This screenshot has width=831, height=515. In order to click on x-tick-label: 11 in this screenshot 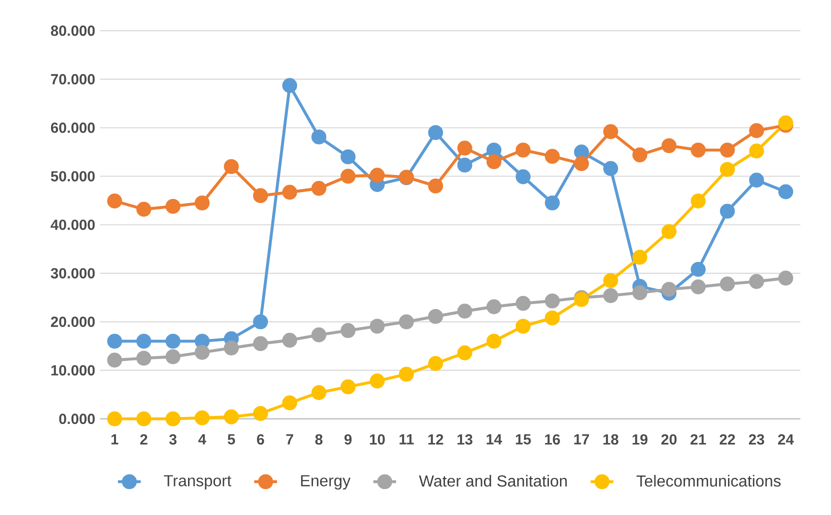, I will do `click(407, 439)`.